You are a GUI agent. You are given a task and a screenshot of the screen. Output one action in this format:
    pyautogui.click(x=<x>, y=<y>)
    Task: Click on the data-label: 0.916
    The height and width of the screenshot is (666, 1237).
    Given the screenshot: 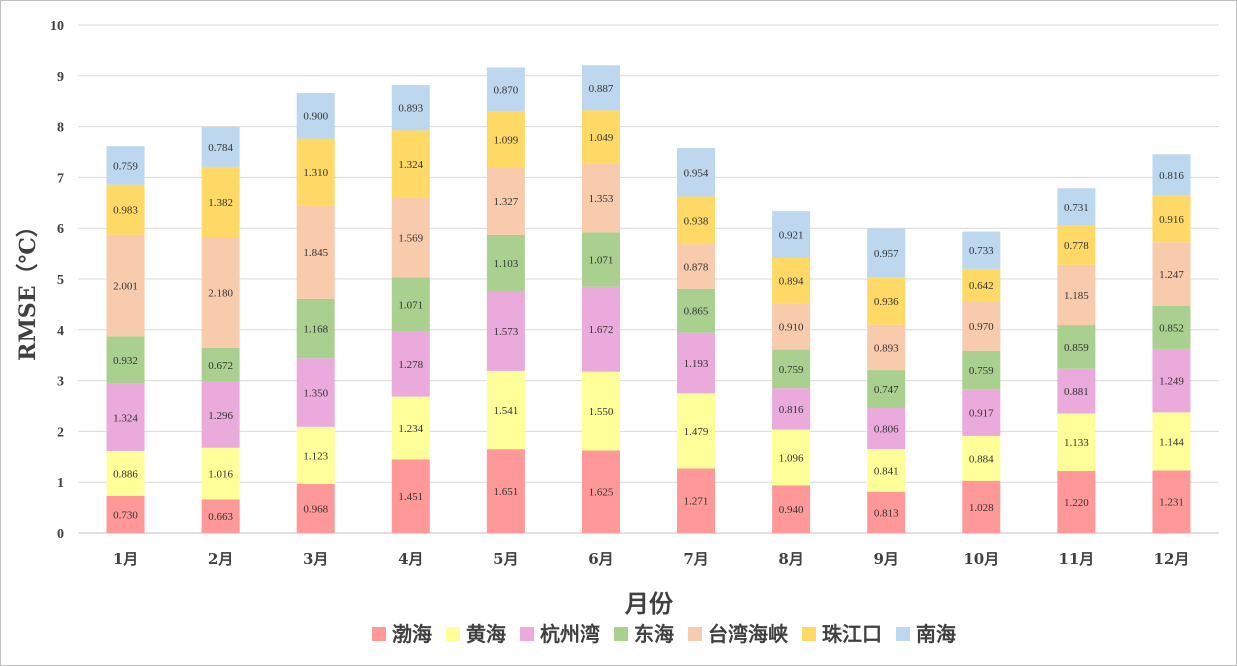 What is the action you would take?
    pyautogui.click(x=1171, y=220)
    